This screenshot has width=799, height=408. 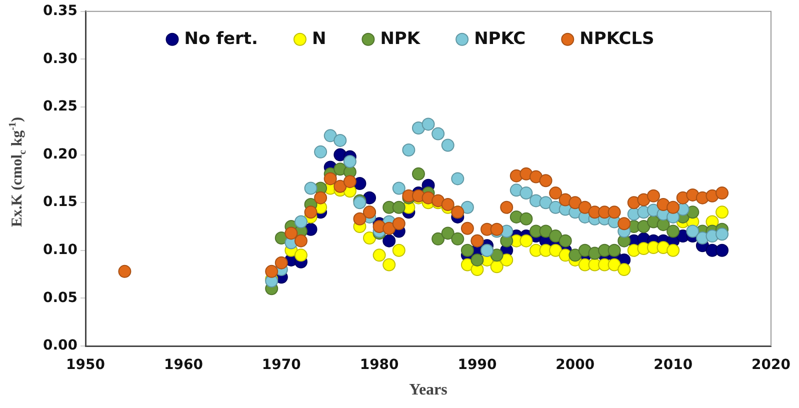 I want to click on legend-label: No fert., so click(x=221, y=38).